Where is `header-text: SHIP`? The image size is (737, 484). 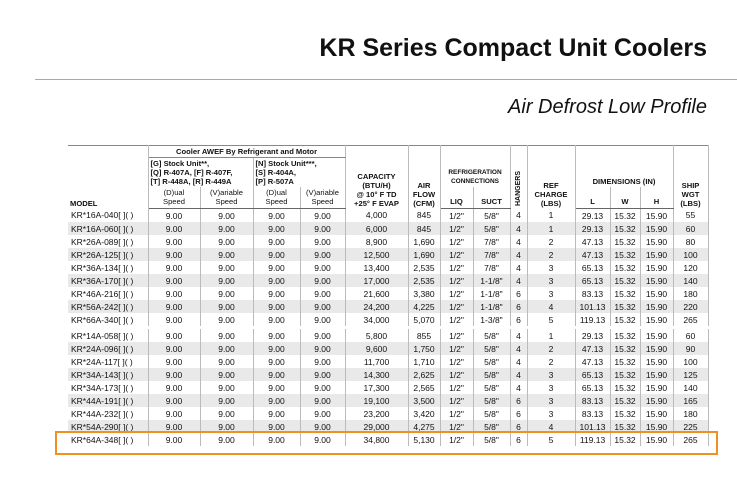
header-text: SHIP is located at coordinates (690, 185).